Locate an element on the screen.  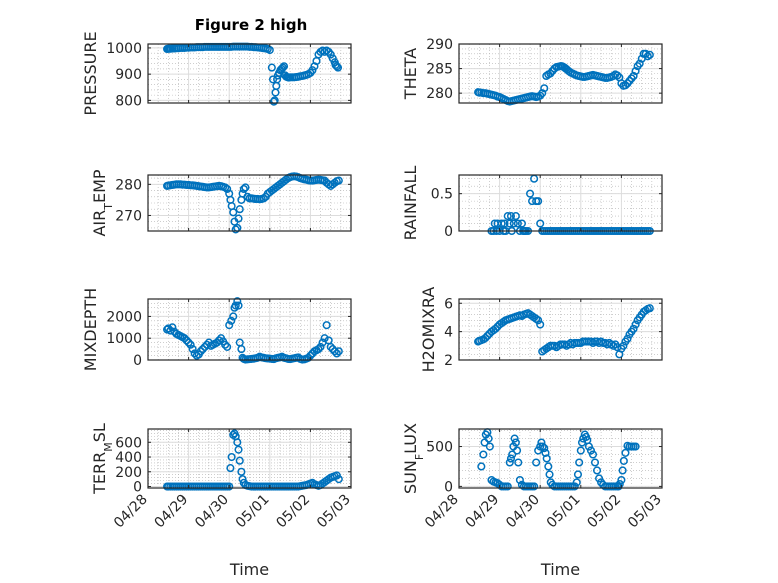
ytick-label: 2 is located at coordinates (448, 361).